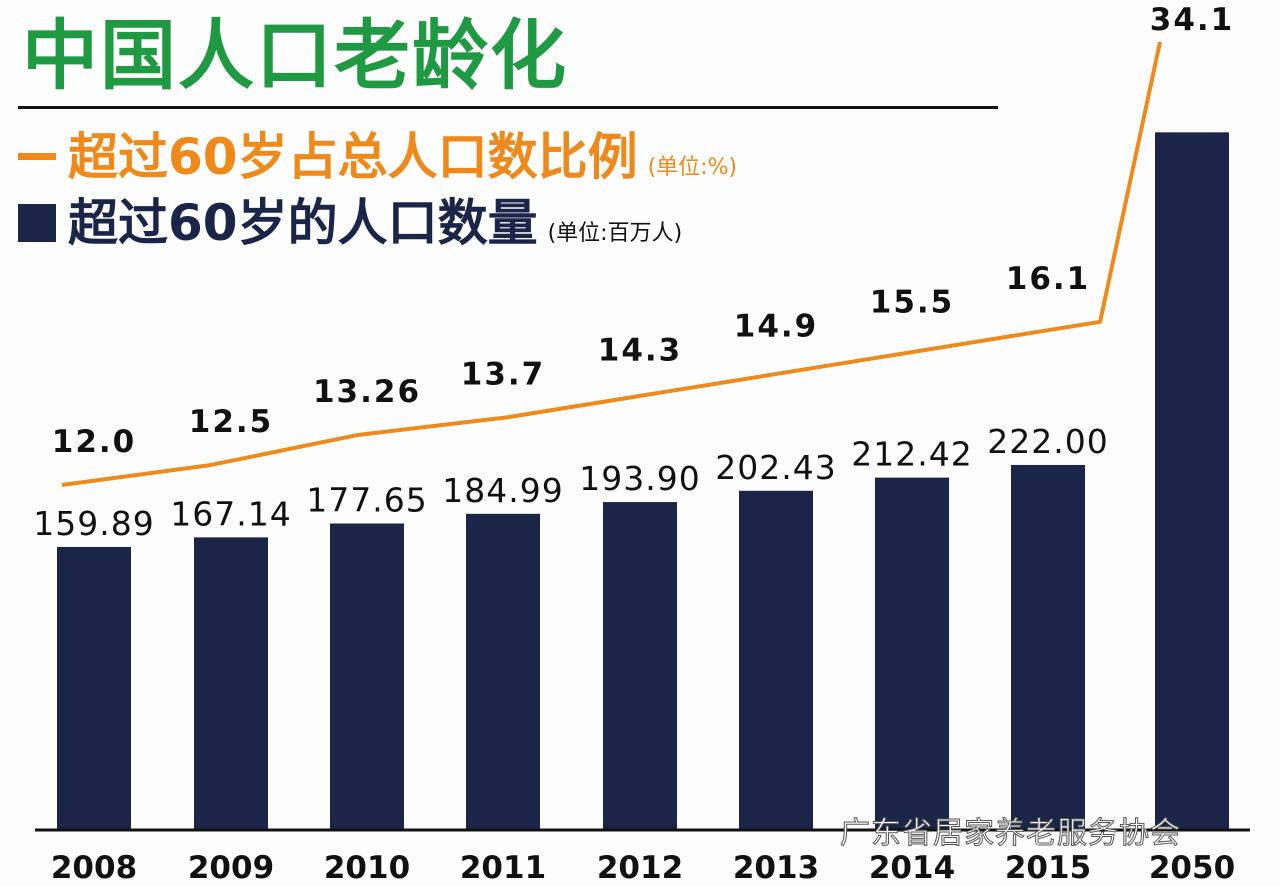 The image size is (1280, 886). What do you see at coordinates (1192, 868) in the screenshot?
I see `x-tick-2050: 2050` at bounding box center [1192, 868].